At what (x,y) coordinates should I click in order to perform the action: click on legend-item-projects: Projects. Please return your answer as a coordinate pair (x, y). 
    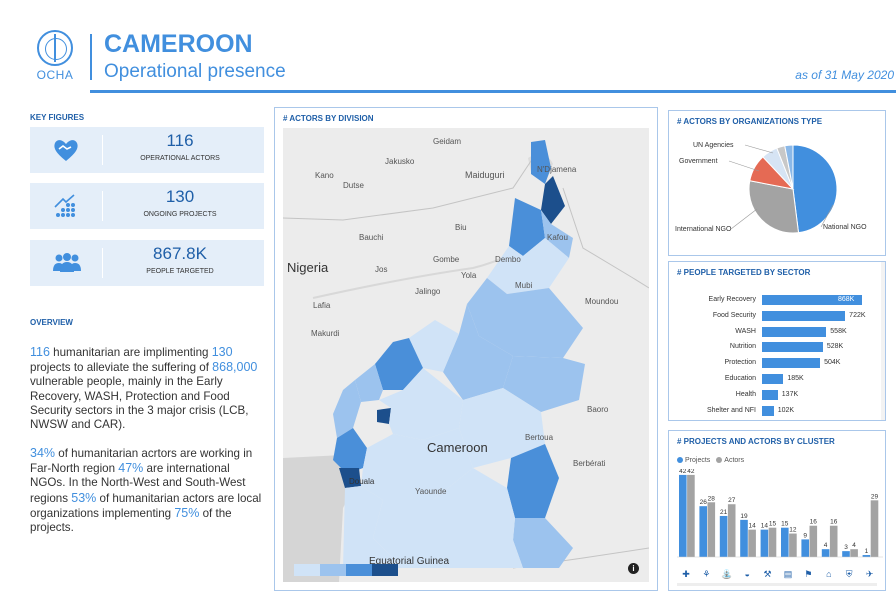
    Looking at the image, I should click on (693, 460).